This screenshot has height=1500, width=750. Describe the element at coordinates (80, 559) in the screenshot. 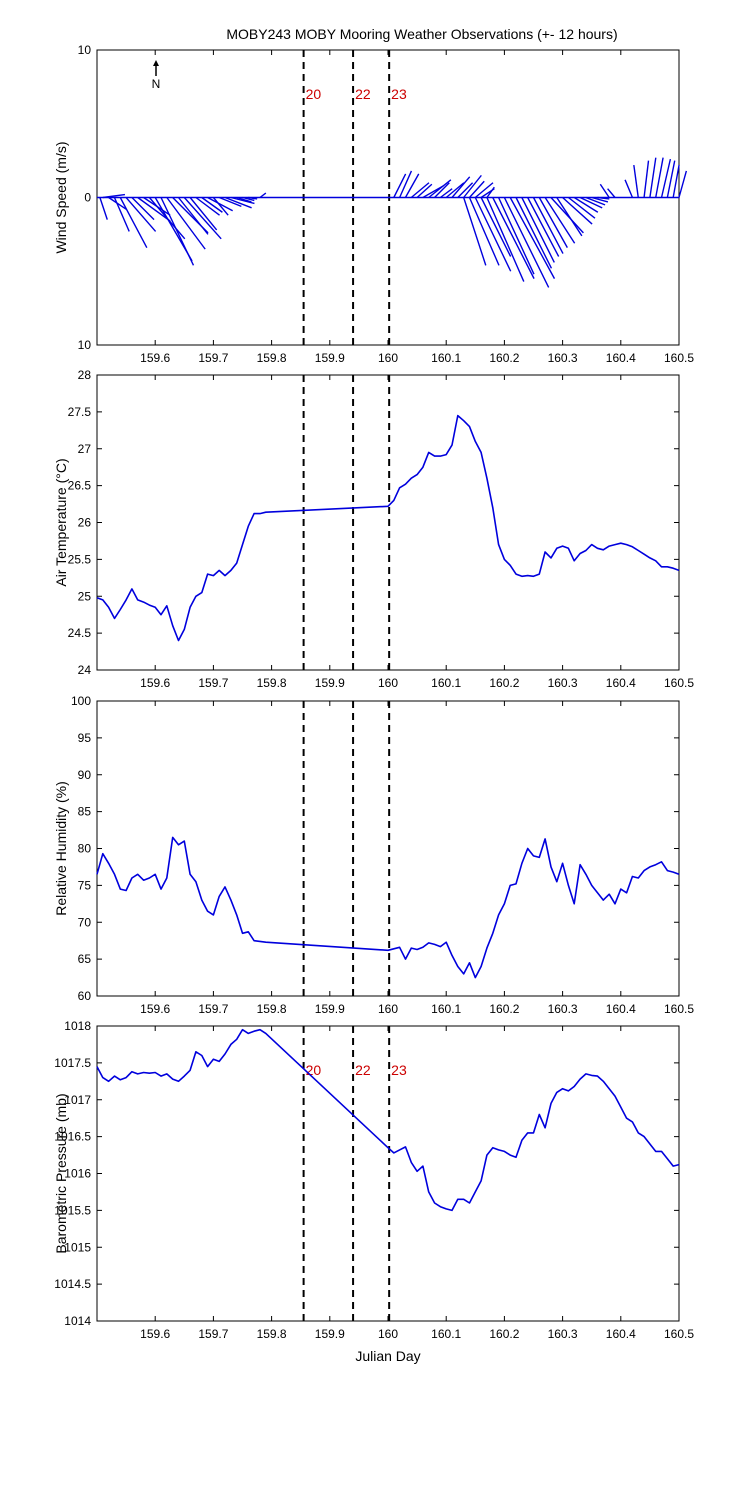

I see `y-tick-label: 25.5` at that location.